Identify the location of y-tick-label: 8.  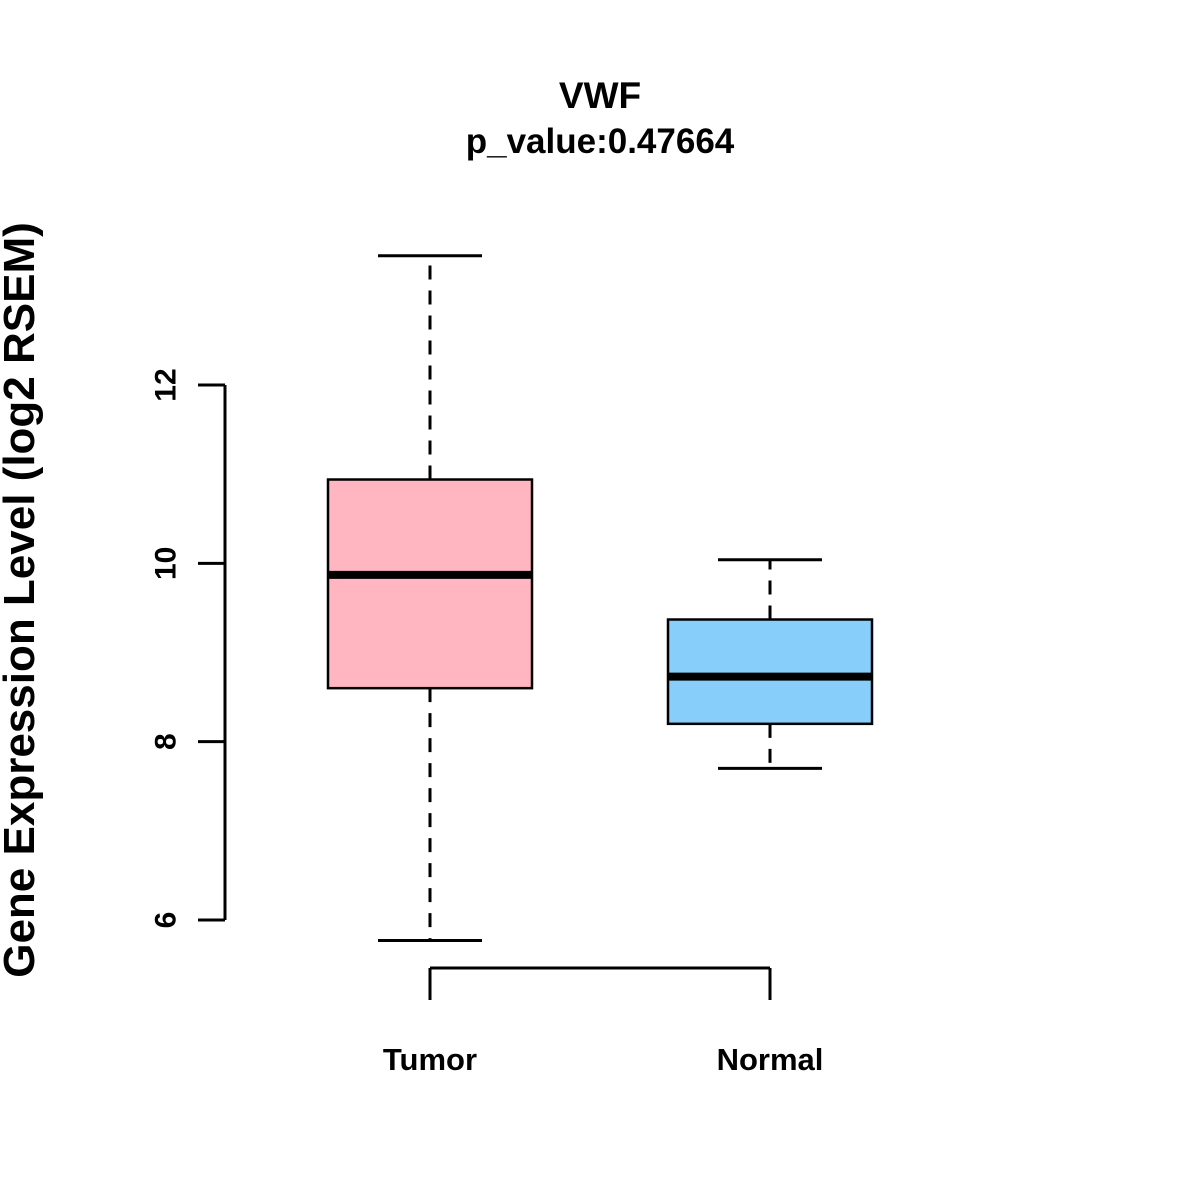
(166, 741).